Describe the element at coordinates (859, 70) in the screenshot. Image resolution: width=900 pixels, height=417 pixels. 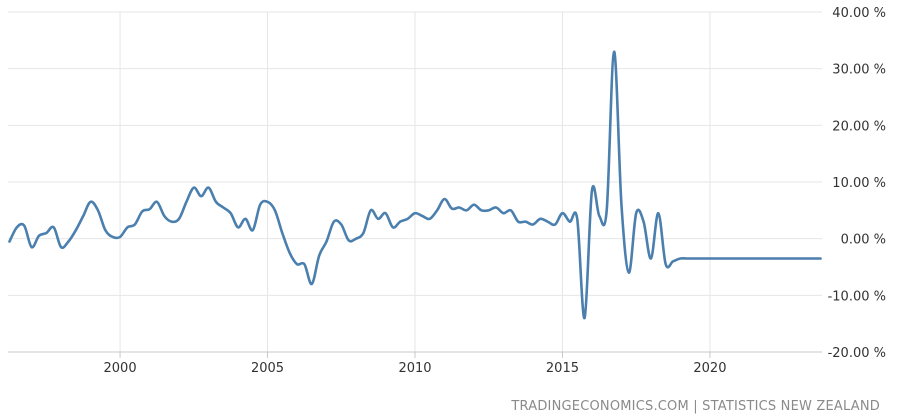
I see `y-tick-label: 30.00 %` at that location.